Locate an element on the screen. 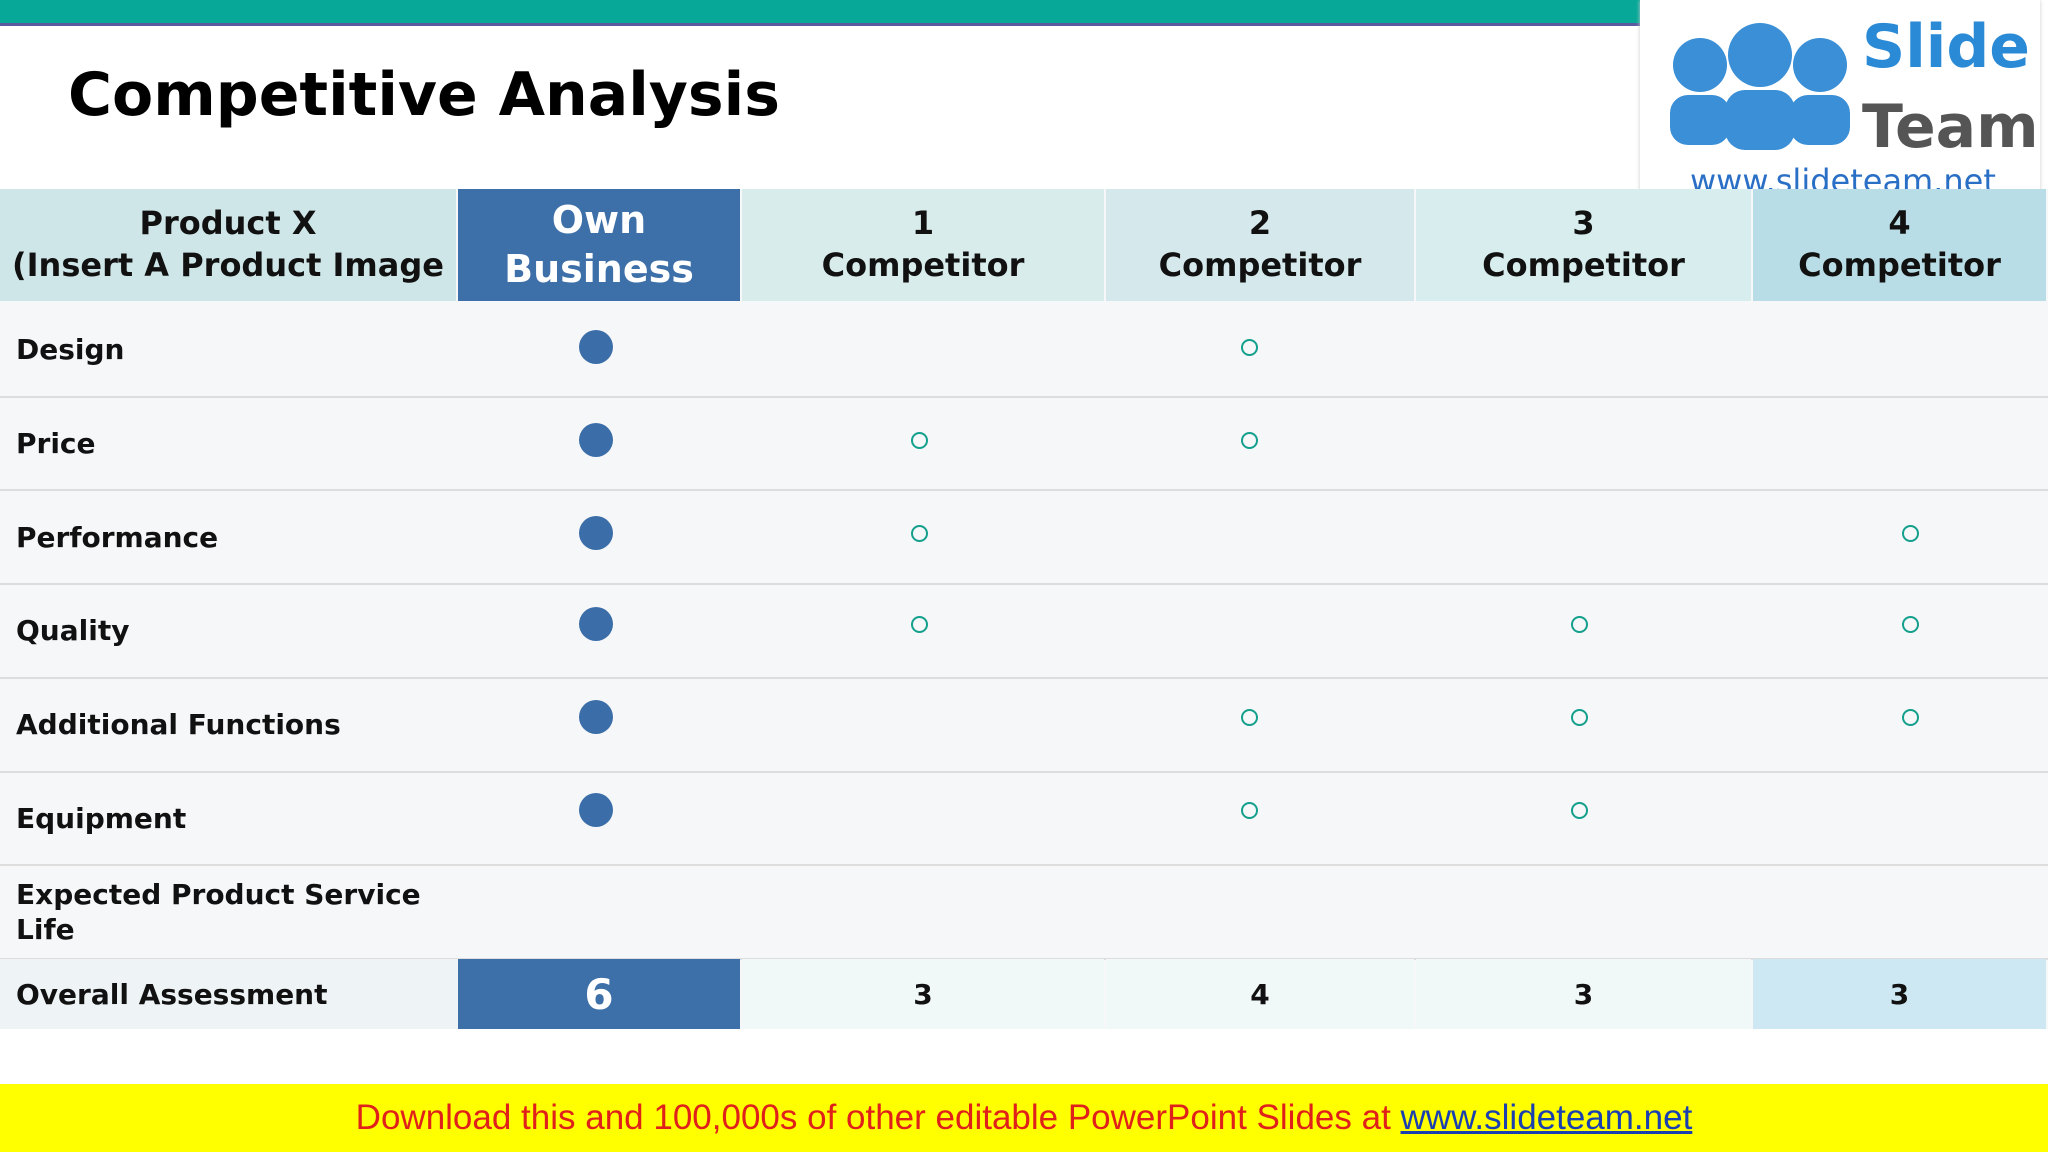  total-cell: 6 is located at coordinates (599, 994).